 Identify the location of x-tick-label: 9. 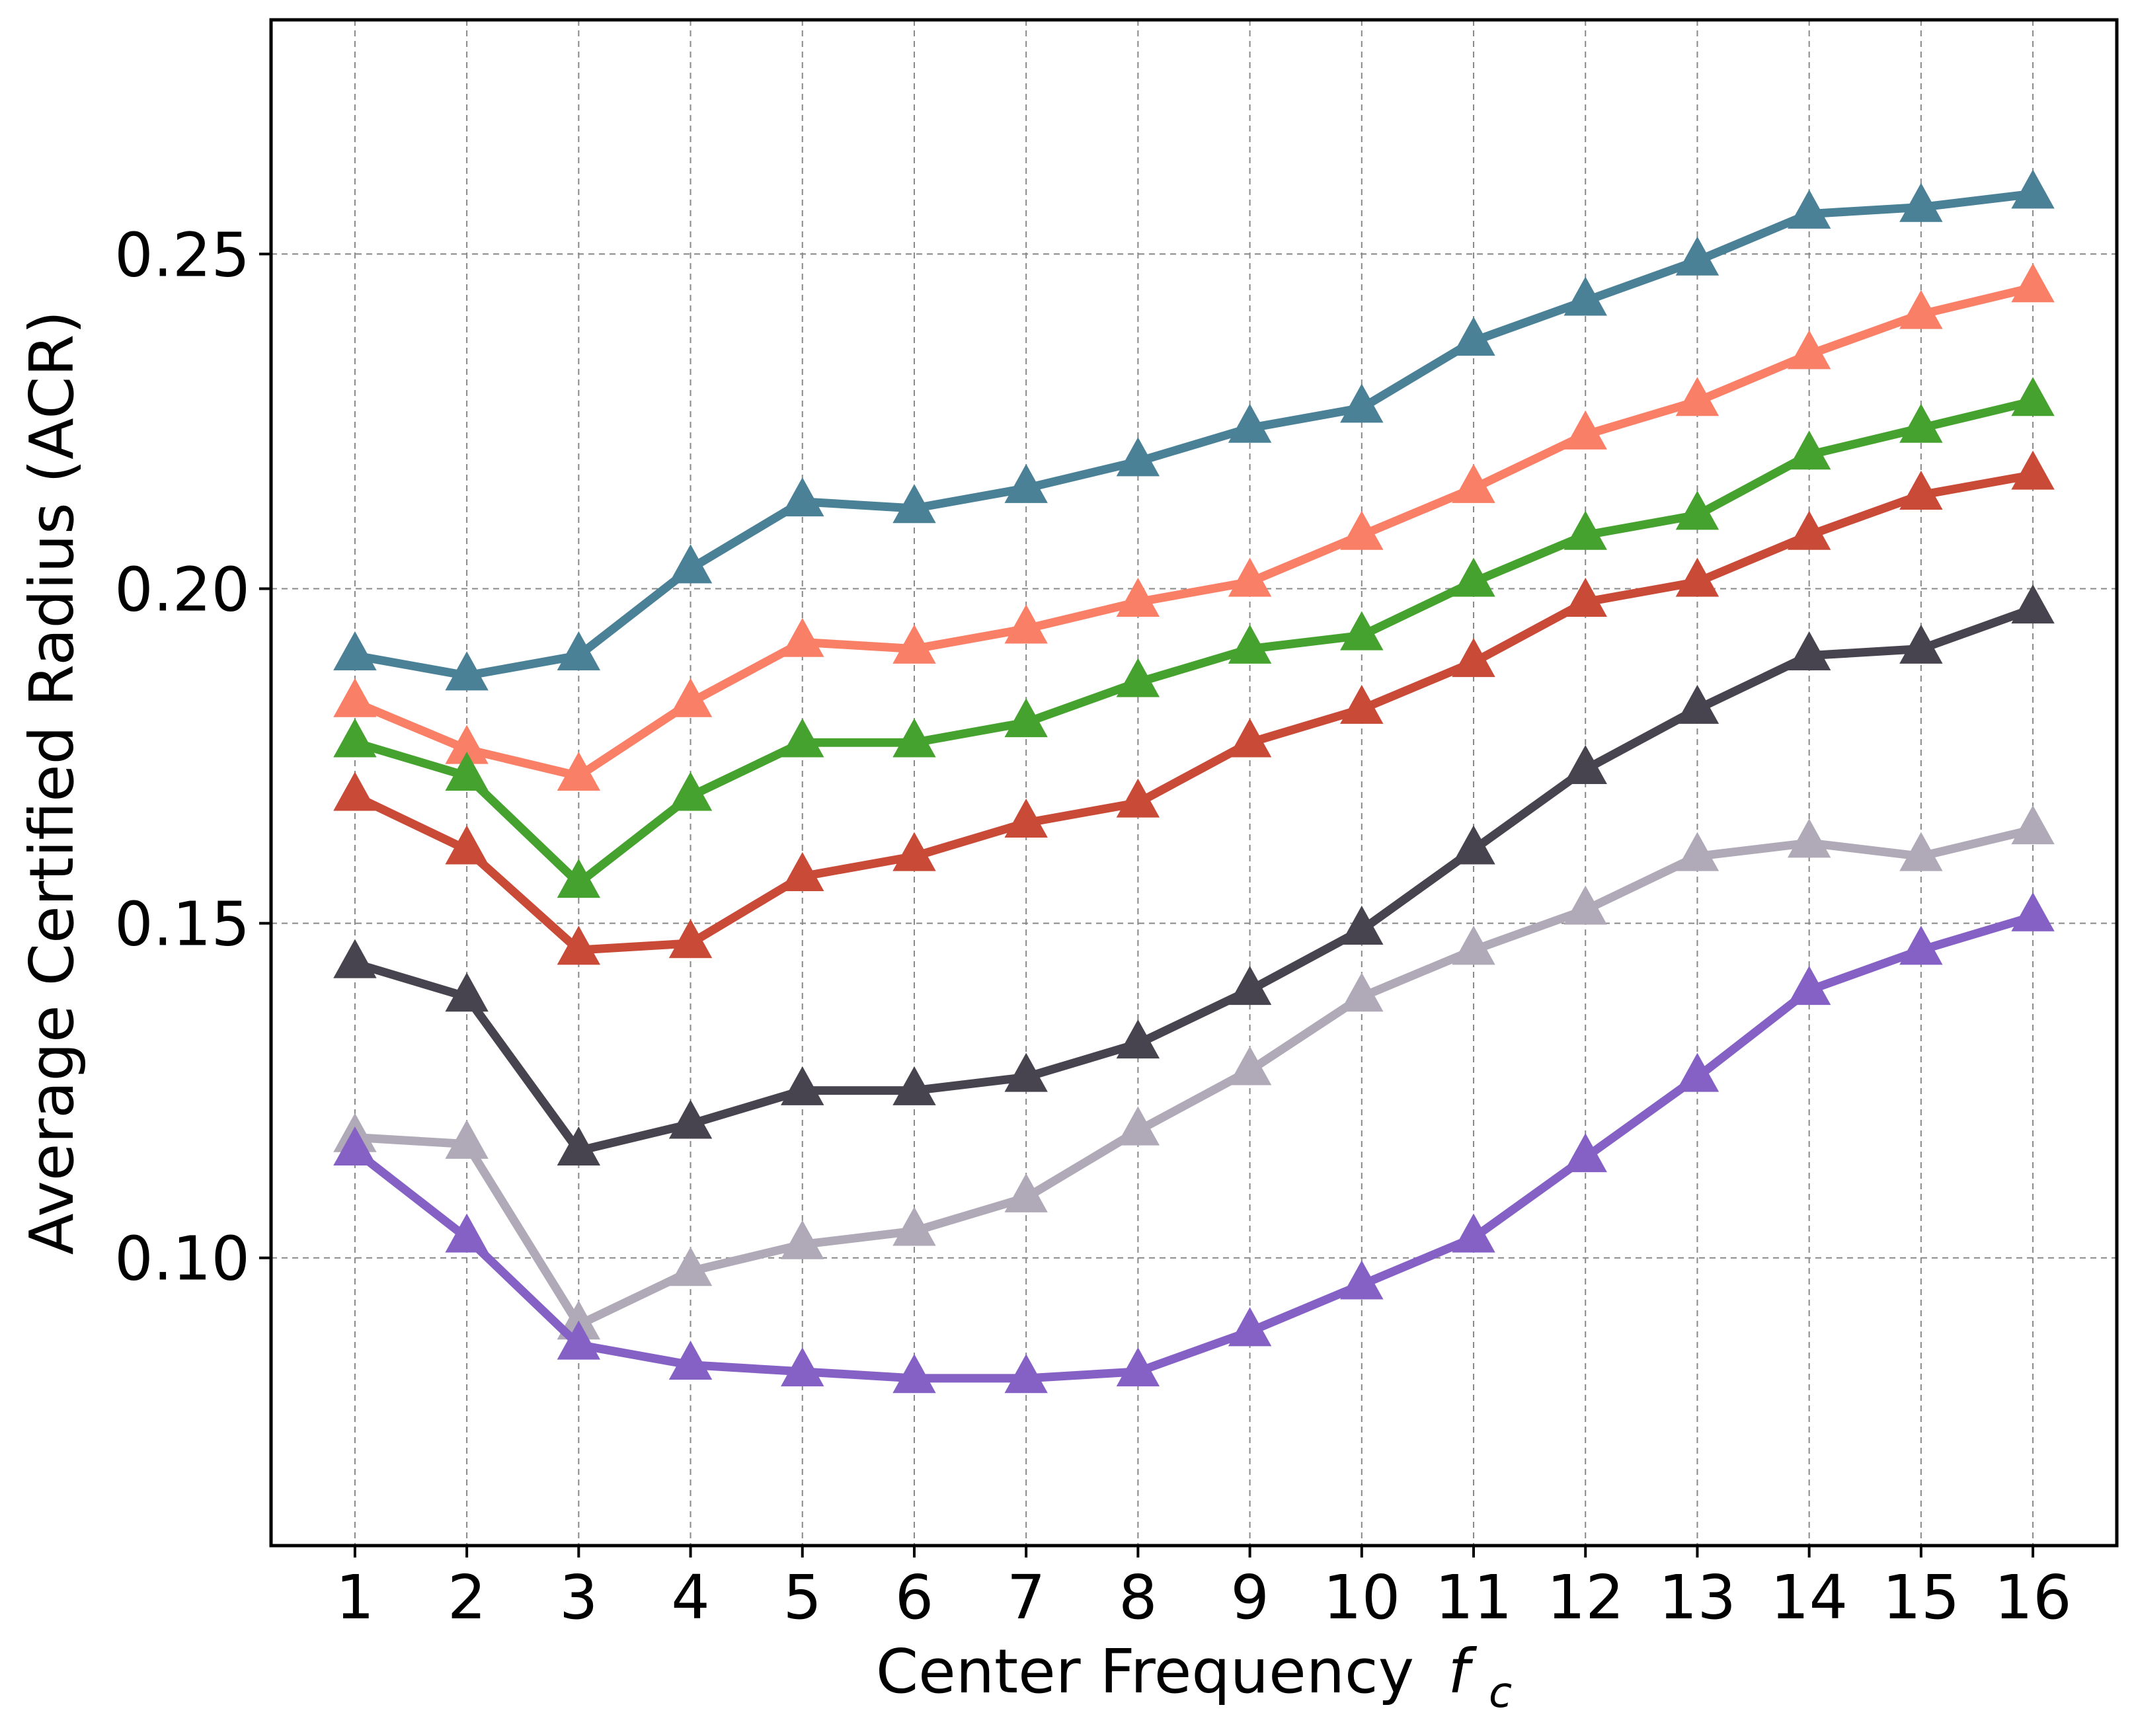
(1249, 1598).